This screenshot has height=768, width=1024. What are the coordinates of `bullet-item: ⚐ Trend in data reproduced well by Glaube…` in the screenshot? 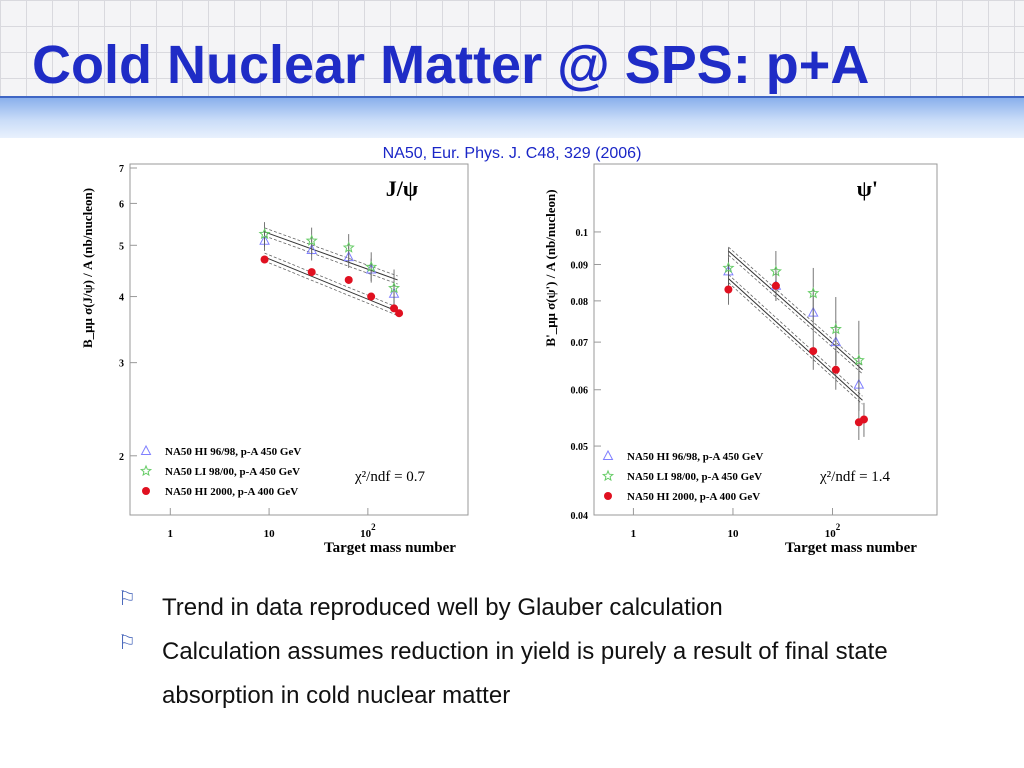 It's located at (520, 608).